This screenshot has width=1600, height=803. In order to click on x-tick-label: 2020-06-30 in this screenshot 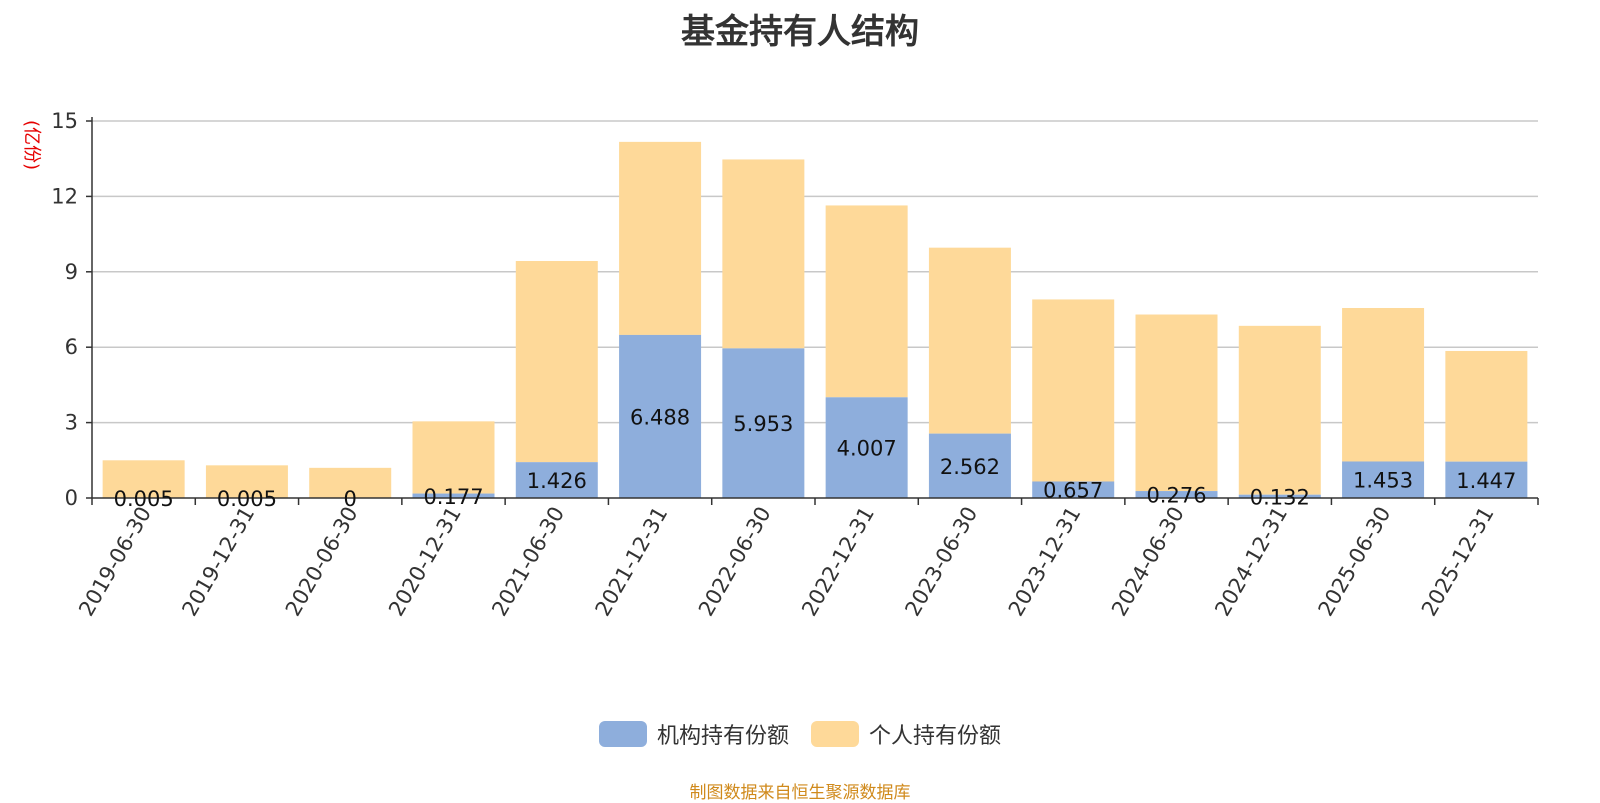, I will do `click(322, 562)`.